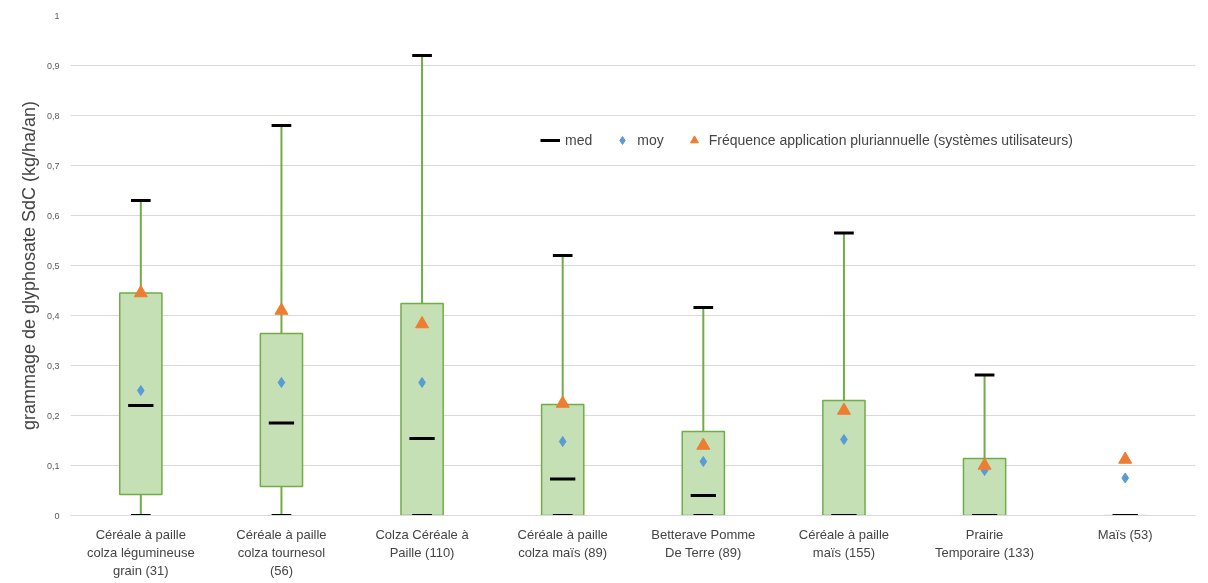  Describe the element at coordinates (53, 215) in the screenshot. I see `y-tick-label: 0,6` at that location.